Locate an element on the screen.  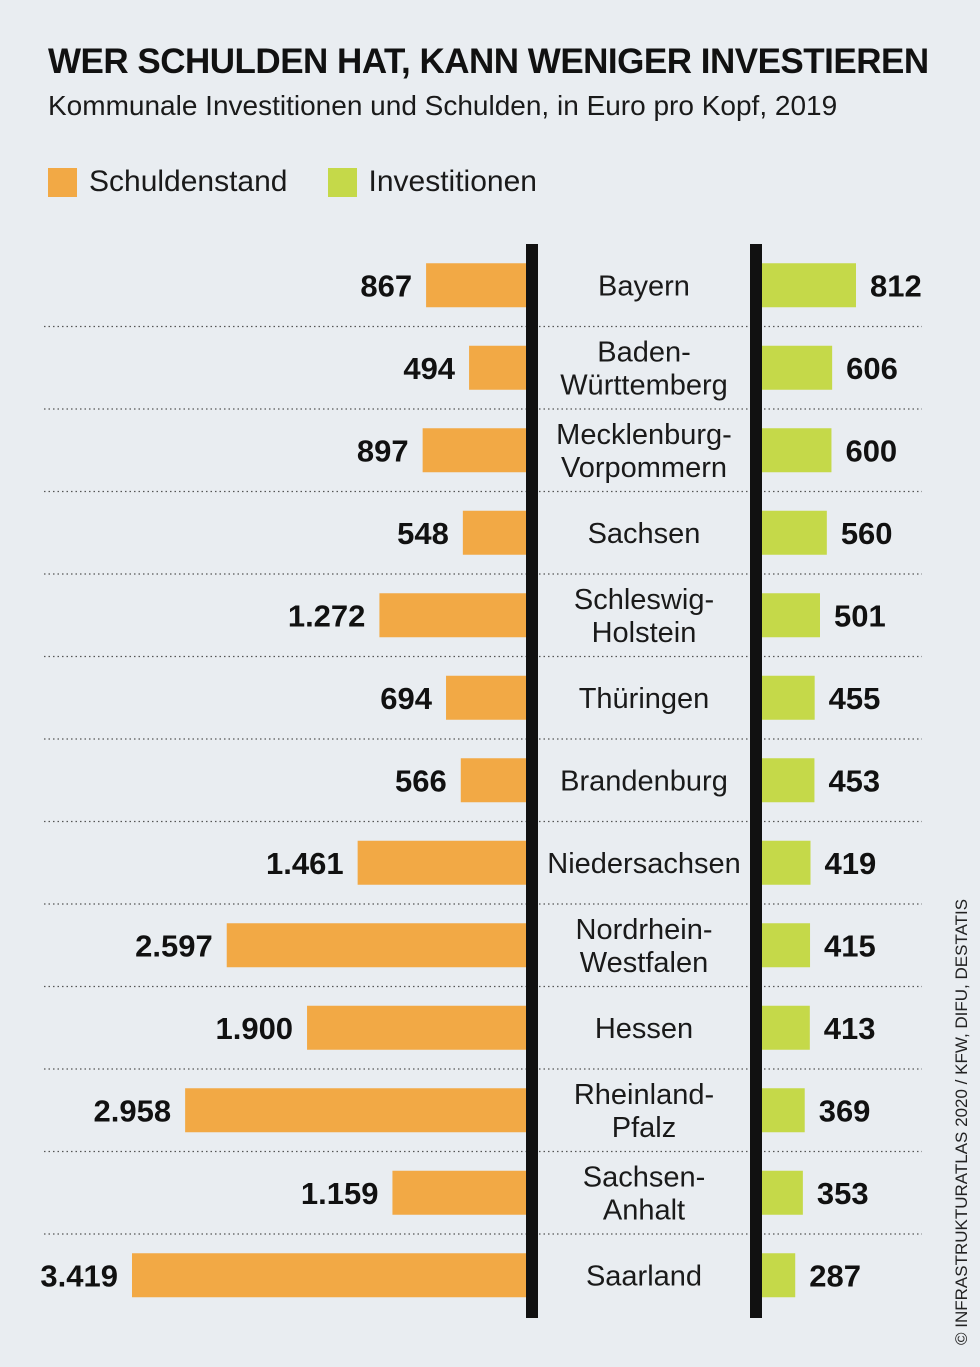
debt-value-label: 2.597 is located at coordinates (174, 945).